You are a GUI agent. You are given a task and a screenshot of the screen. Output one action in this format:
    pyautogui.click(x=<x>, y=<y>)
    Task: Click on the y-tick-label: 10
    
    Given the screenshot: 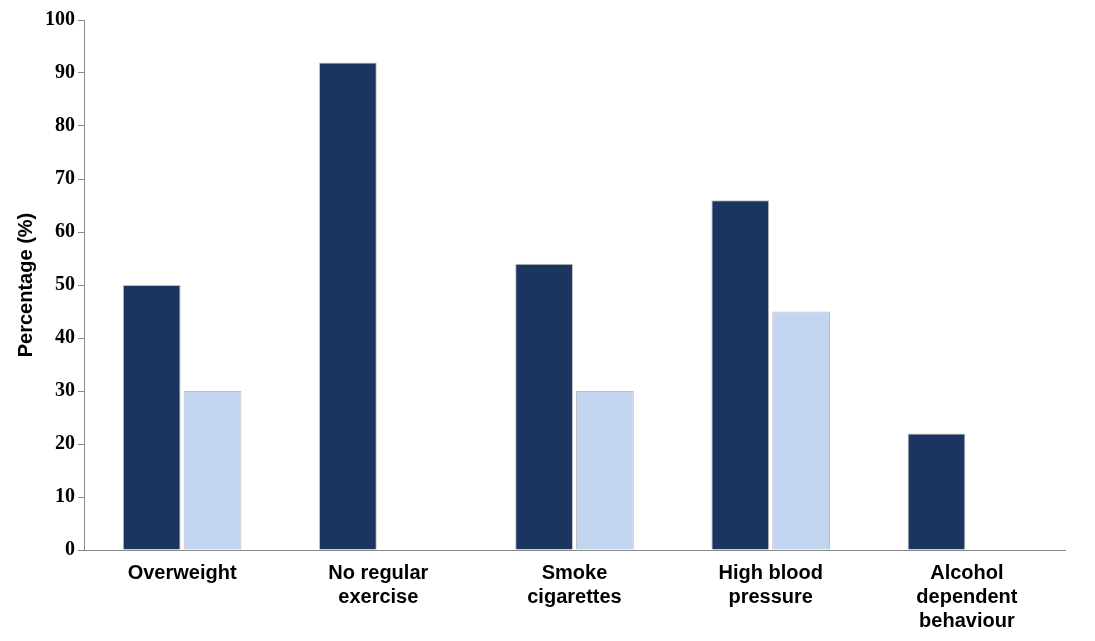 What is the action you would take?
    pyautogui.click(x=65, y=495)
    